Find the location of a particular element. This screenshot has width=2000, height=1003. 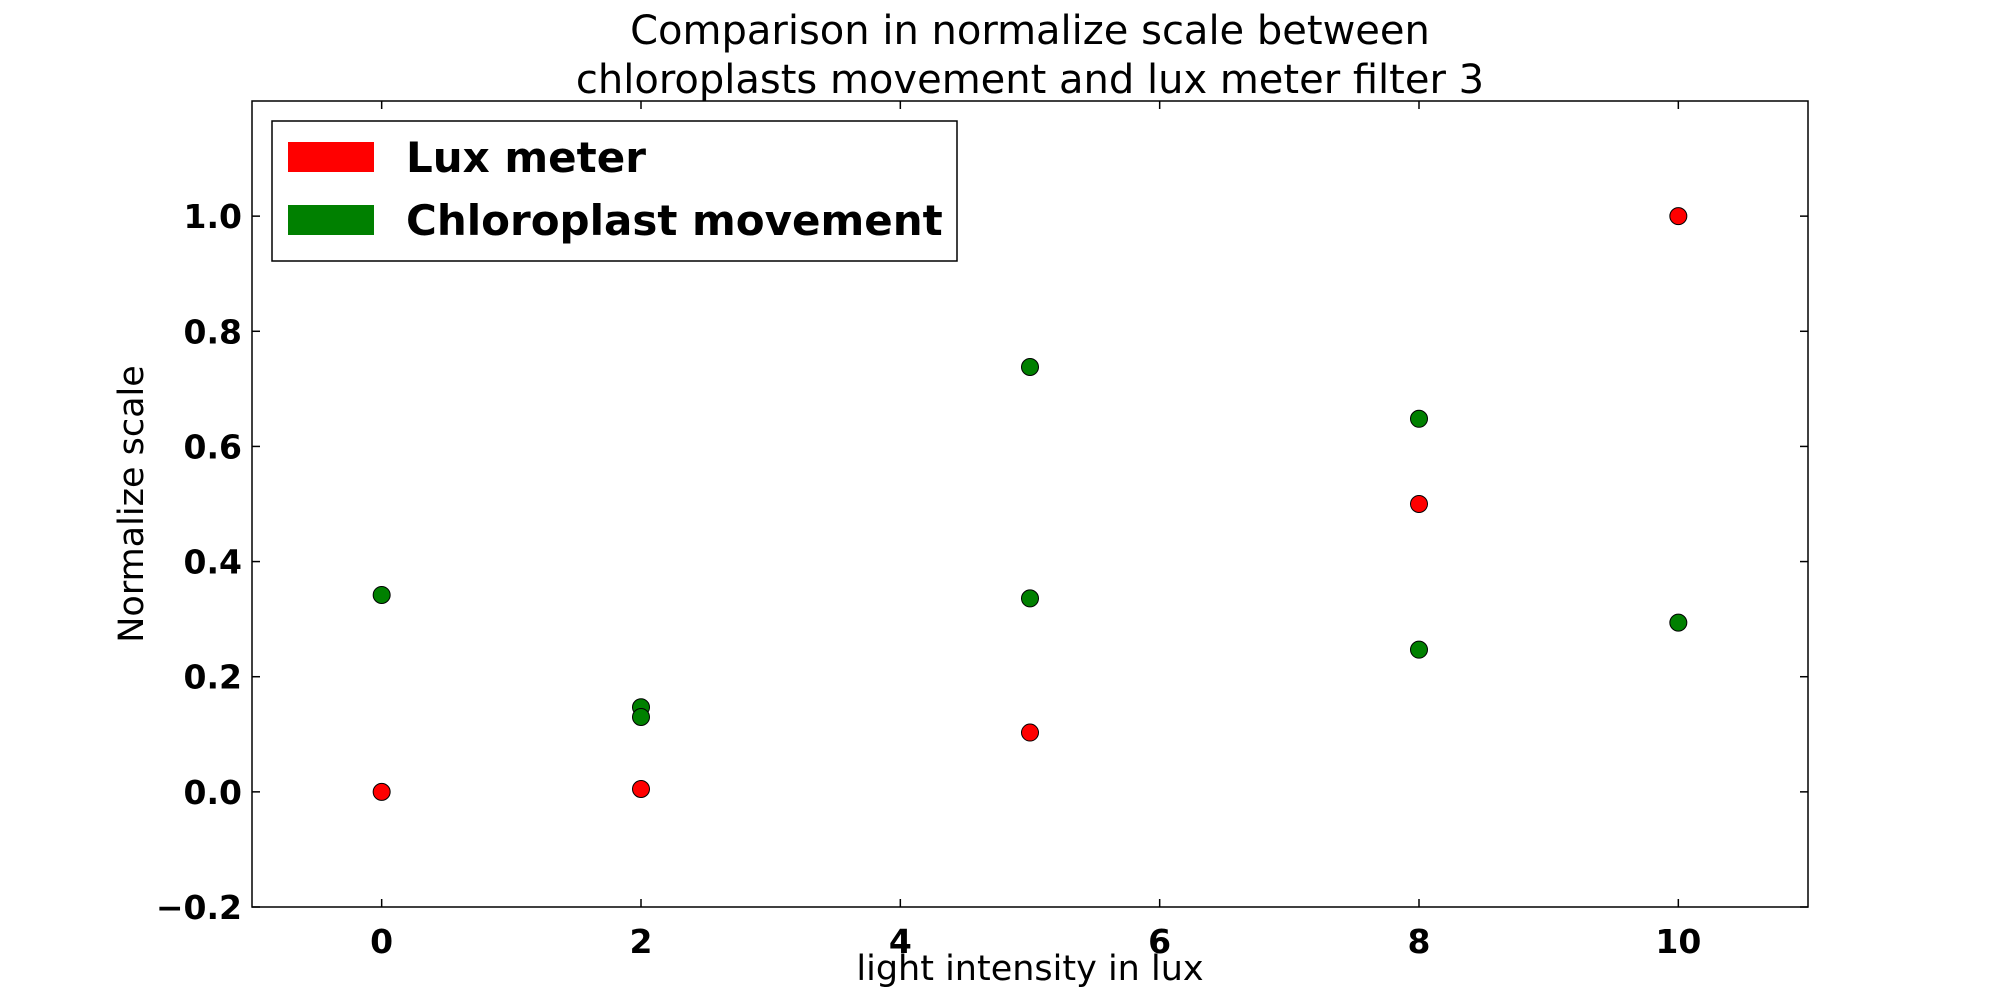

legend-swatch-lux-meter is located at coordinates (331, 157).